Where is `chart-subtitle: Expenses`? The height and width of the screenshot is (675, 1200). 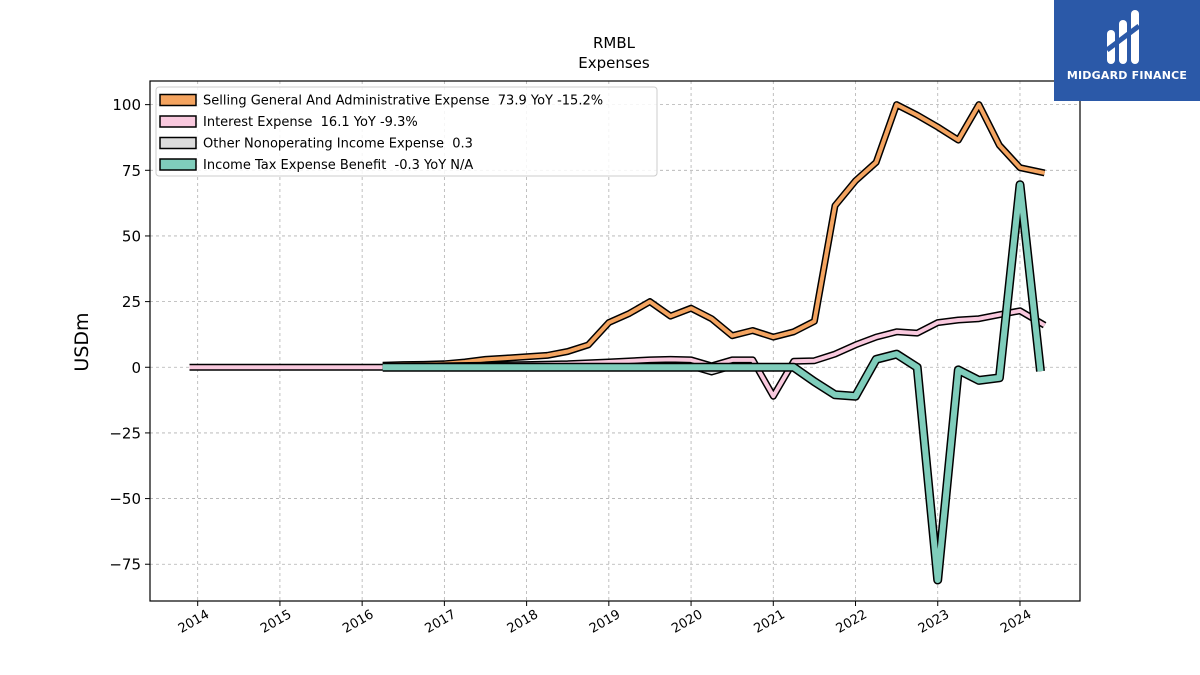
chart-subtitle: Expenses is located at coordinates (614, 63).